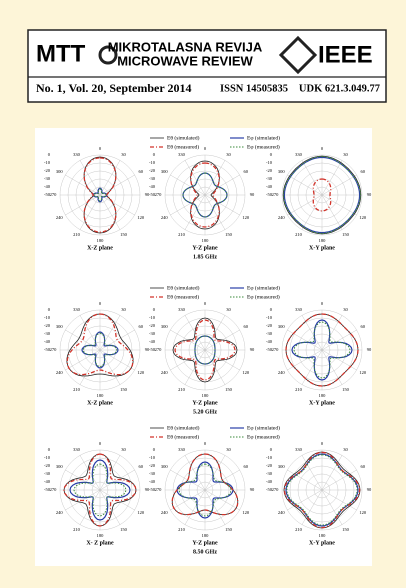 The height and width of the screenshot is (588, 406). Describe the element at coordinates (271, 309) in the screenshot. I see `radial-label: 0` at that location.